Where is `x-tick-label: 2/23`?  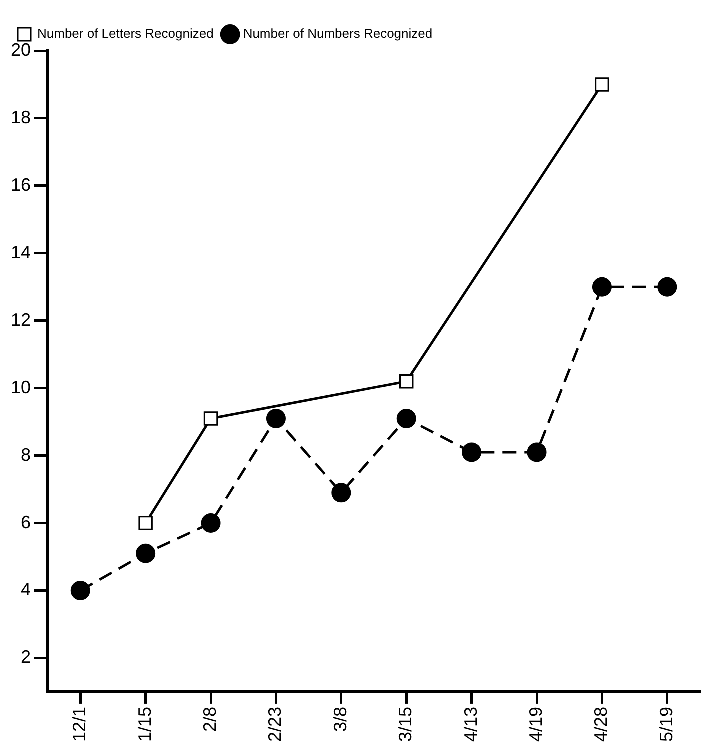 x-tick-label: 2/23 is located at coordinates (275, 724).